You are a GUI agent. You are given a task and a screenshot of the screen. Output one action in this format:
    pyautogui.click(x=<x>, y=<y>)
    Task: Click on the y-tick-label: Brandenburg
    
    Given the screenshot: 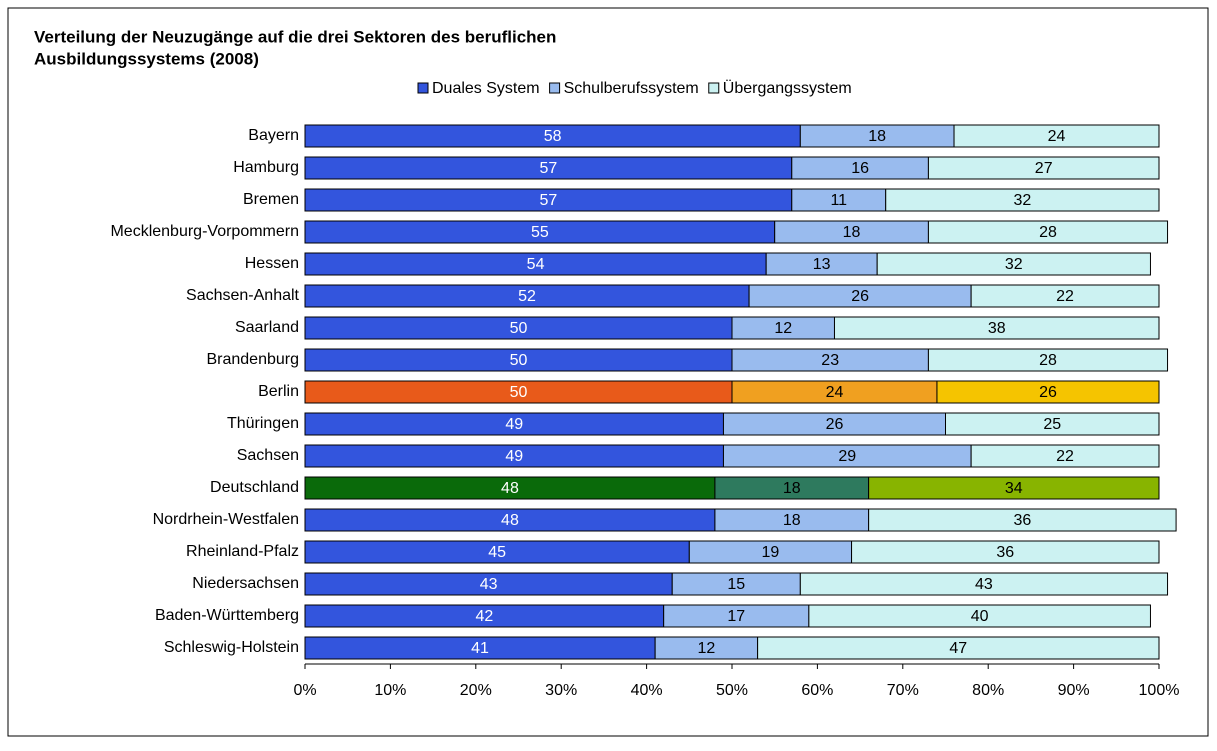 What is the action you would take?
    pyautogui.click(x=252, y=359)
    